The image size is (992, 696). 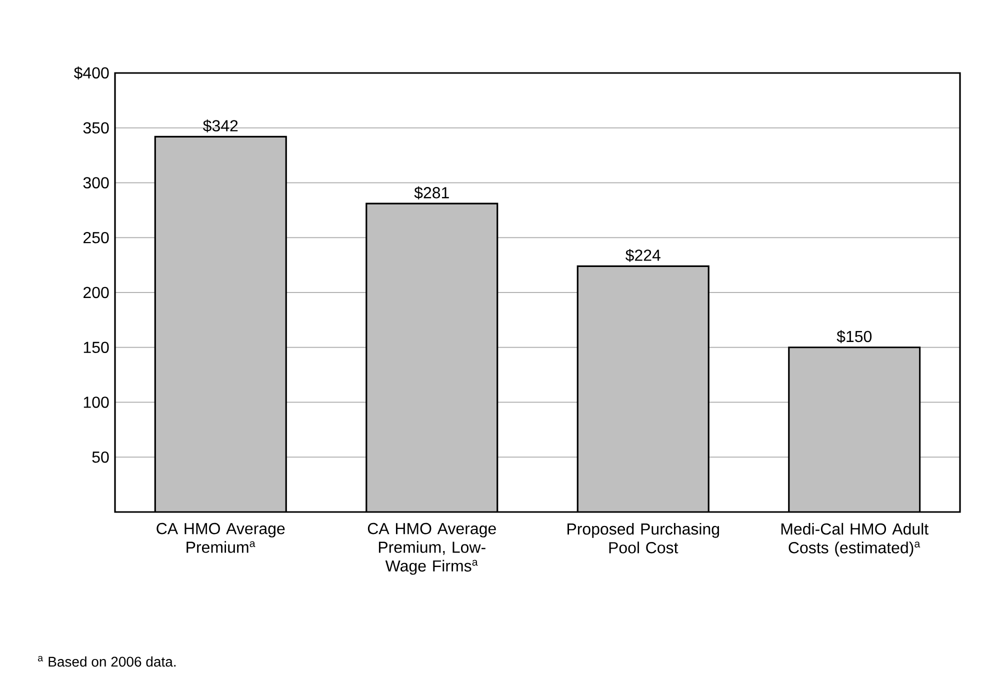 I want to click on y-tick-label: 50, so click(x=100, y=457).